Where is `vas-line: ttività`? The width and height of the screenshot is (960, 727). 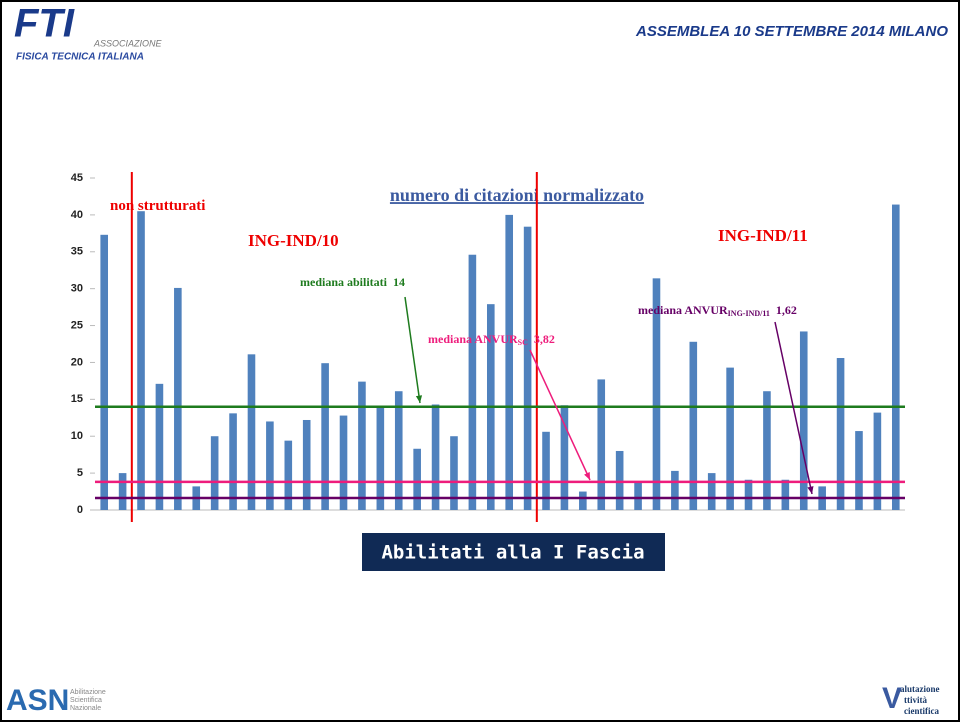
vas-line: ttività is located at coordinates (915, 700).